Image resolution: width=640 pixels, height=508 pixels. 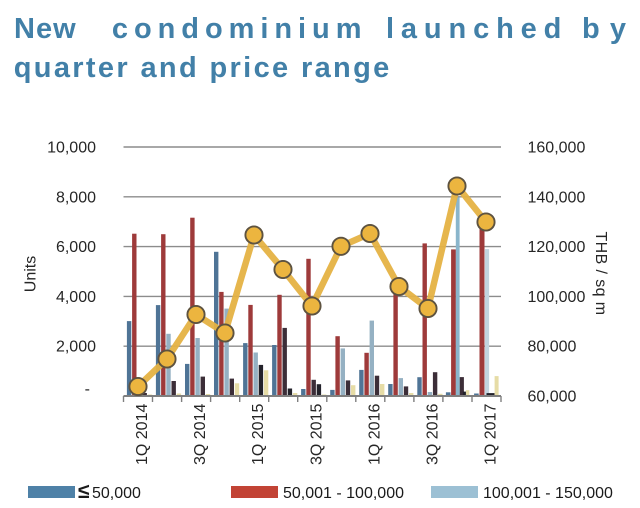 I want to click on svg-text: 2,000, so click(x=76, y=347).